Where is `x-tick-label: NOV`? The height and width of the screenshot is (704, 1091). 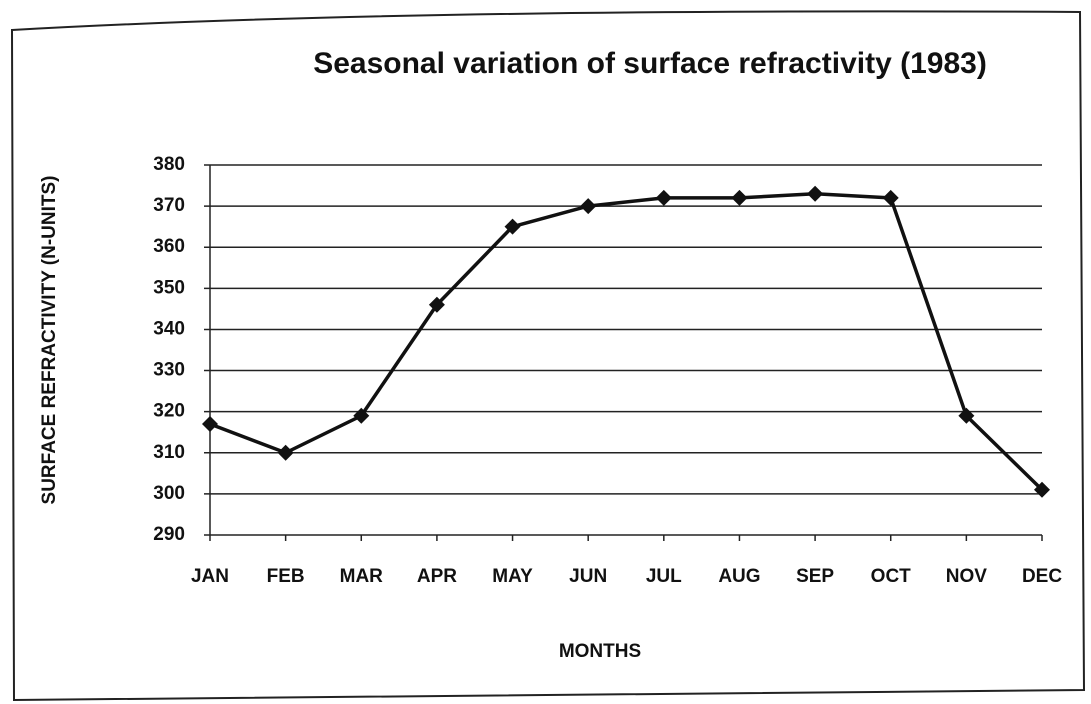
x-tick-label: NOV is located at coordinates (967, 576).